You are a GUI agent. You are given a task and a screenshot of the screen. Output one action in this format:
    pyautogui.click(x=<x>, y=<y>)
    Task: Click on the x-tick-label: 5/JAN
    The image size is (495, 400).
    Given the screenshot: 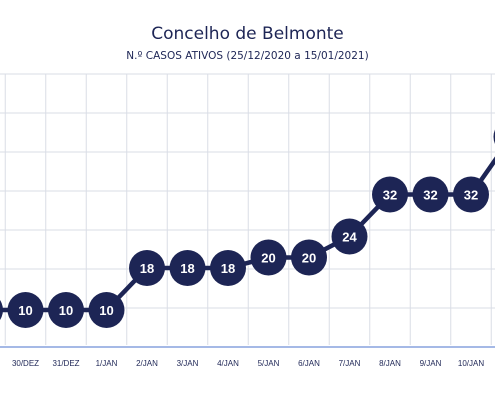 What is the action you would take?
    pyautogui.click(x=269, y=363)
    